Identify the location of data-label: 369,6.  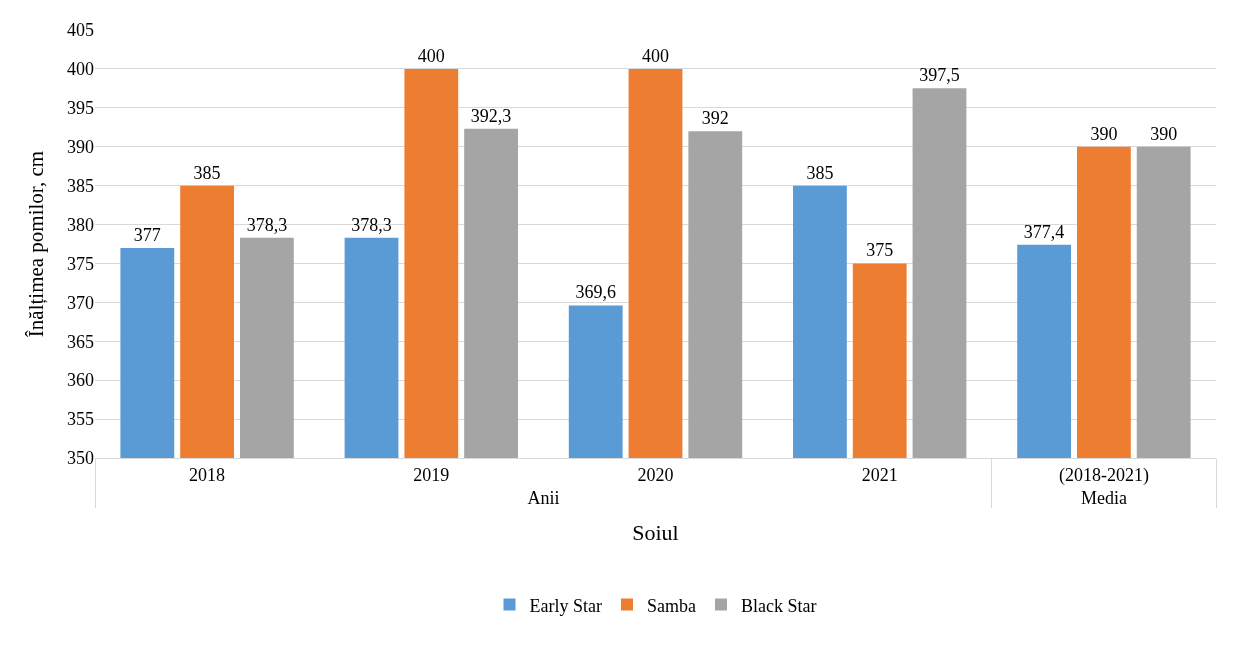
(595, 292).